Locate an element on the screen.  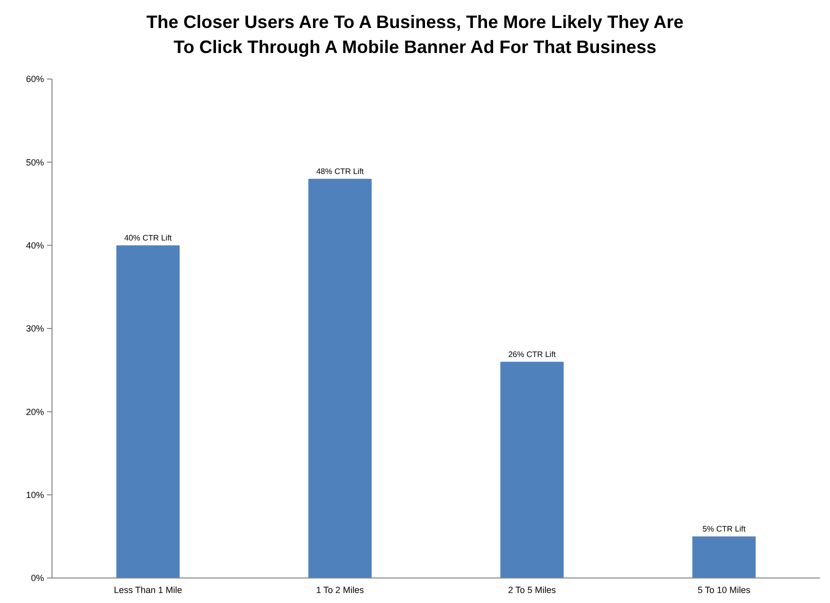
data-label: 26% CTR Lift is located at coordinates (532, 354).